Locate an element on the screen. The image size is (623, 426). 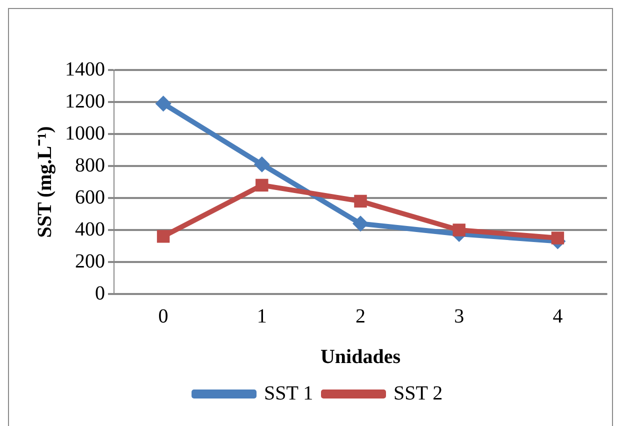
x-tick-label: 3 is located at coordinates (459, 316).